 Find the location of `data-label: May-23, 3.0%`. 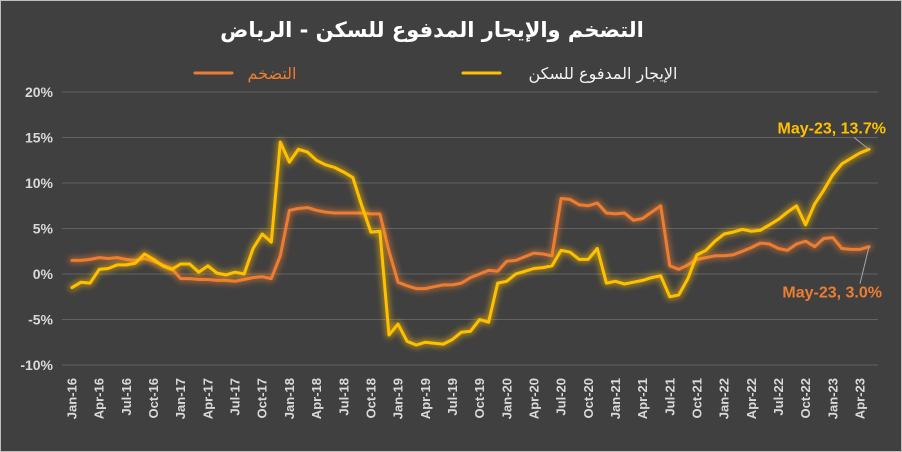

data-label: May-23, 3.0% is located at coordinates (832, 293).